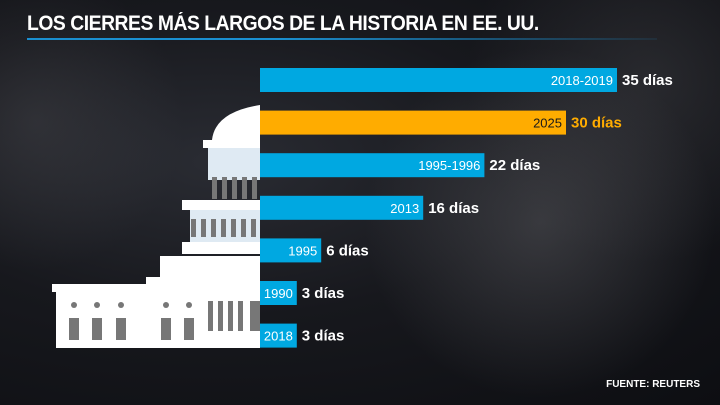  What do you see at coordinates (347, 250) in the screenshot?
I see `bar-value-label: 6 días` at bounding box center [347, 250].